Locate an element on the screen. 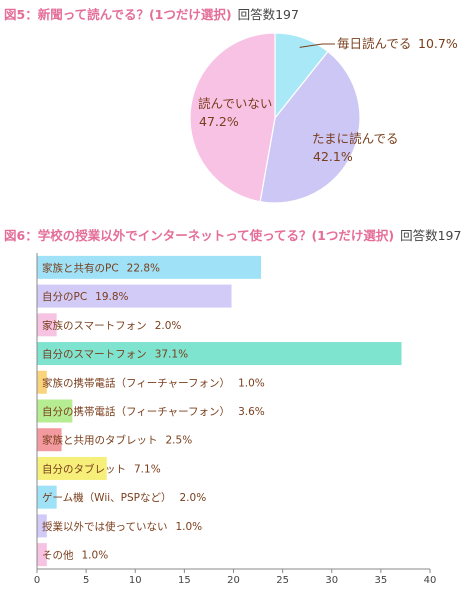 The width and height of the screenshot is (465, 599). pie-label-0: 毎日読んでる is located at coordinates (374, 43).